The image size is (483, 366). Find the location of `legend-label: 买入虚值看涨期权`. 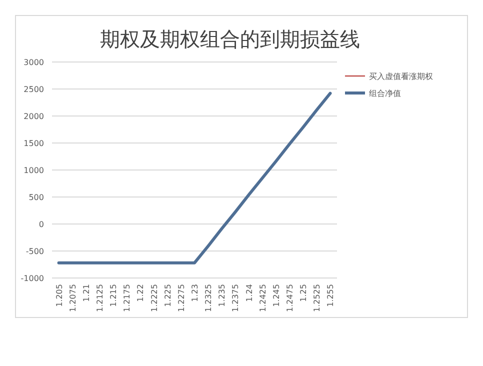

legend-label: 买入虚值看涨期权 is located at coordinates (401, 76).